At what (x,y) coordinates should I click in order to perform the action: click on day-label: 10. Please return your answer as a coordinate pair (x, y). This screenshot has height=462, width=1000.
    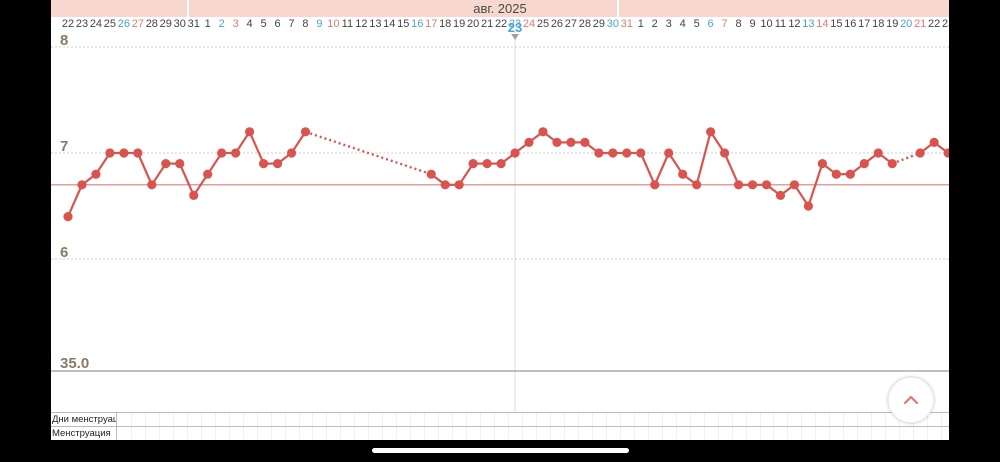
    Looking at the image, I should click on (333, 24).